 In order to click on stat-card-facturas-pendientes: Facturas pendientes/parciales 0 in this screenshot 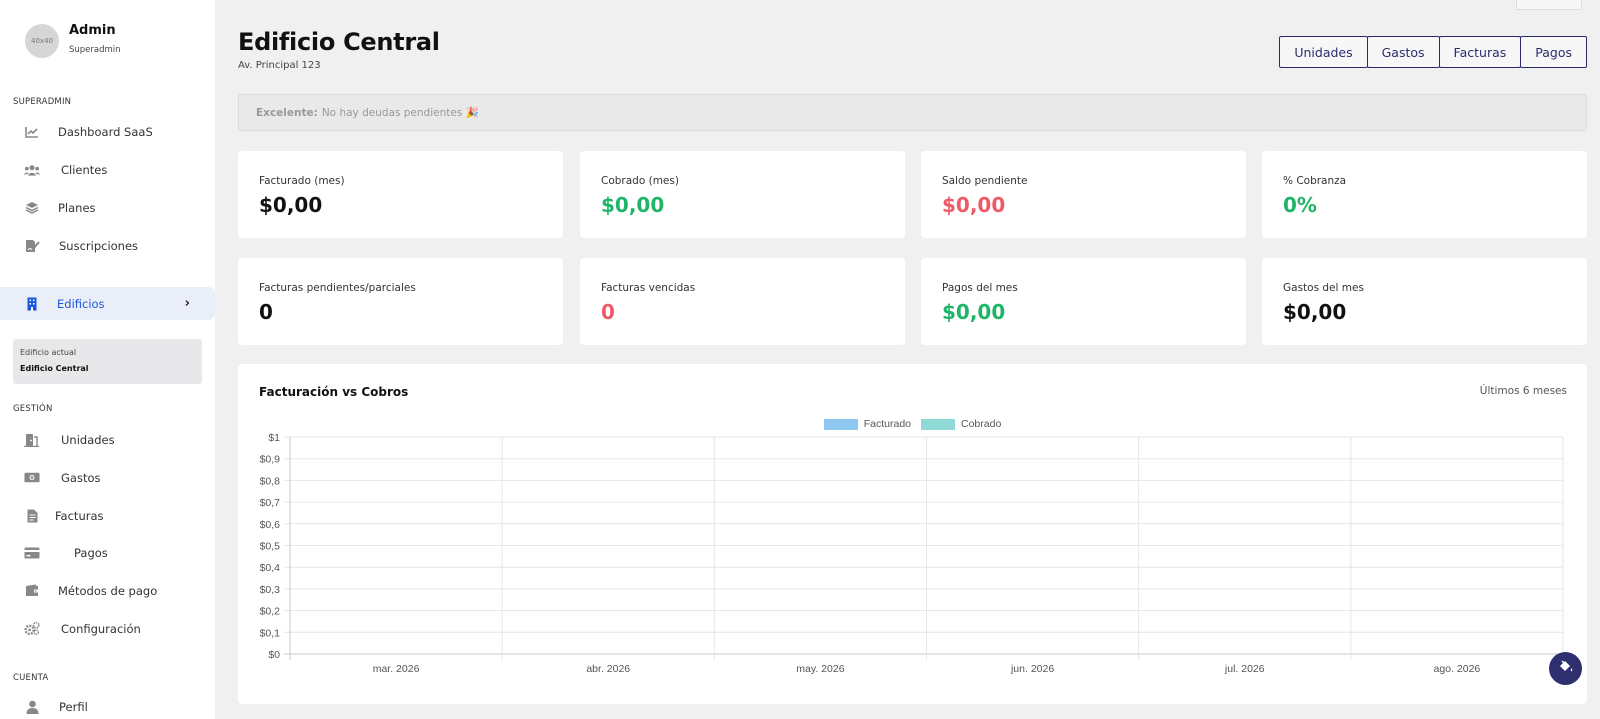, I will do `click(400, 301)`.